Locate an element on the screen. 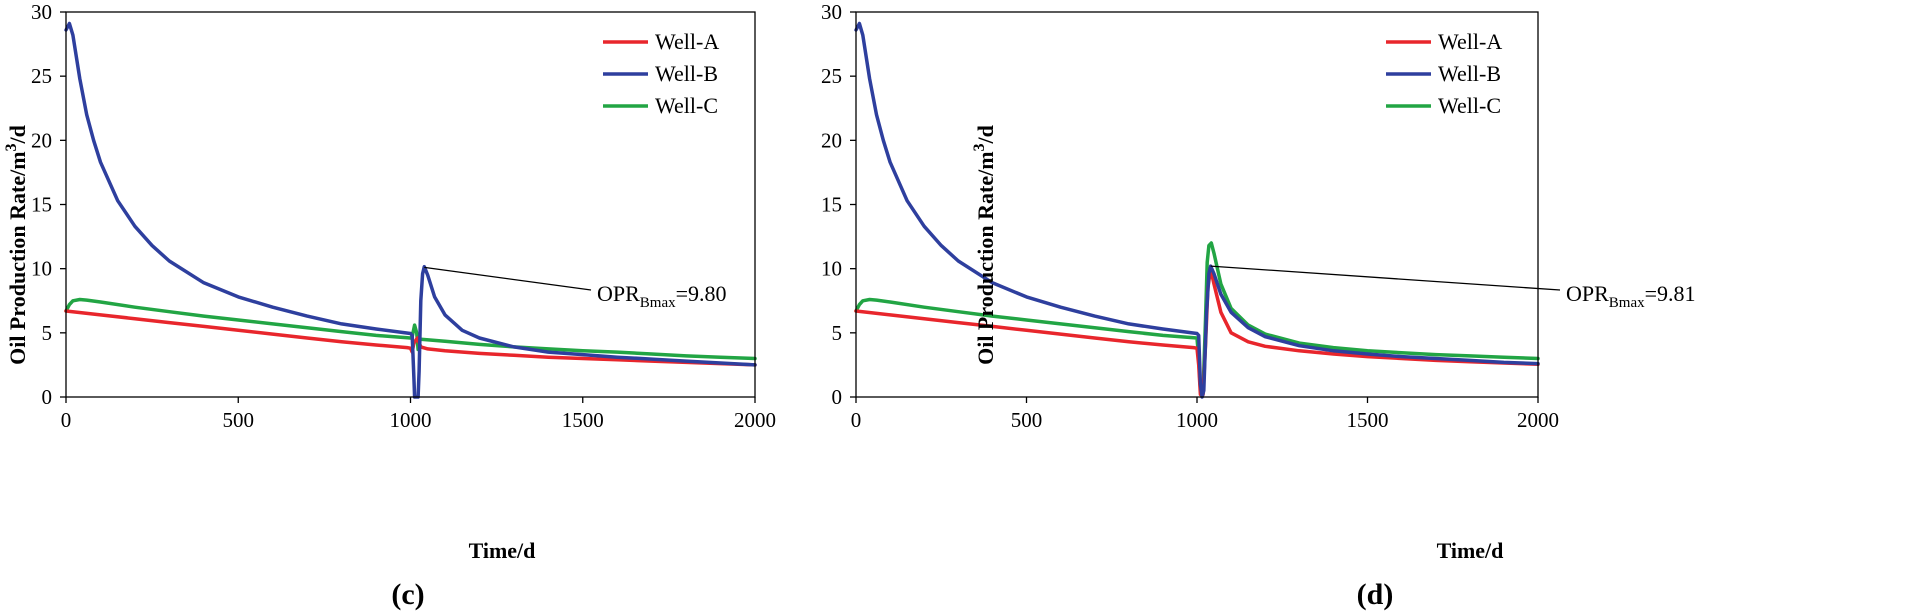 Image resolution: width=1921 pixels, height=616 pixels. annotation-opr-bmax: OPRBmax=9.81 is located at coordinates (1631, 296).